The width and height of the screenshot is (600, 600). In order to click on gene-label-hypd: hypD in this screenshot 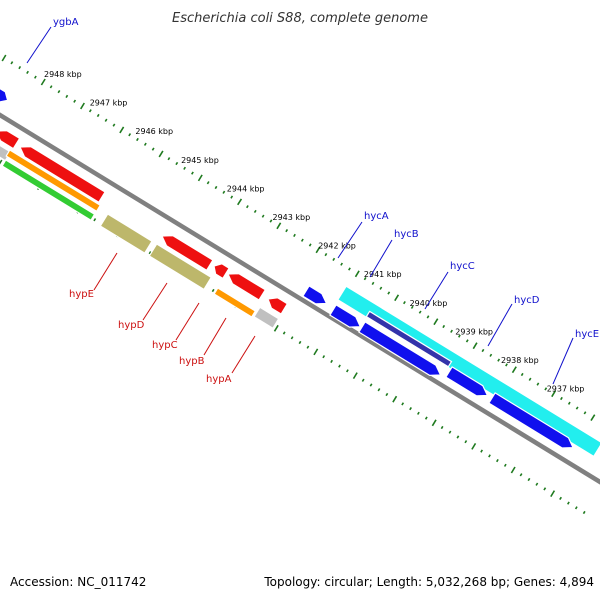, I will do `click(143, 306)`.